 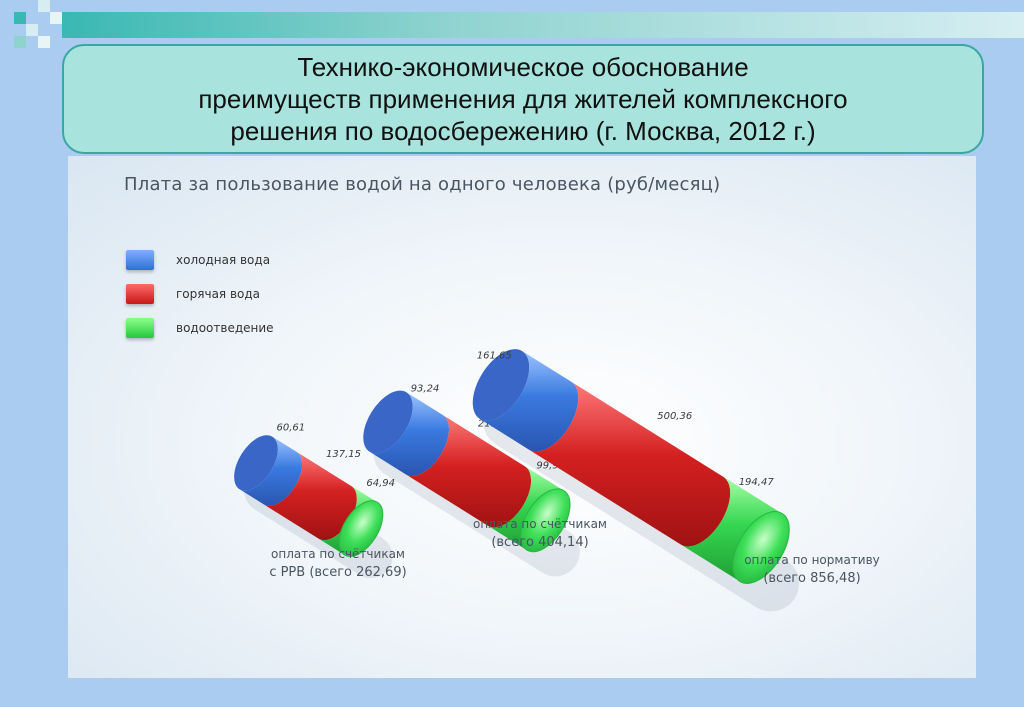 I want to click on legend-swatch-drainage, so click(x=140, y=328).